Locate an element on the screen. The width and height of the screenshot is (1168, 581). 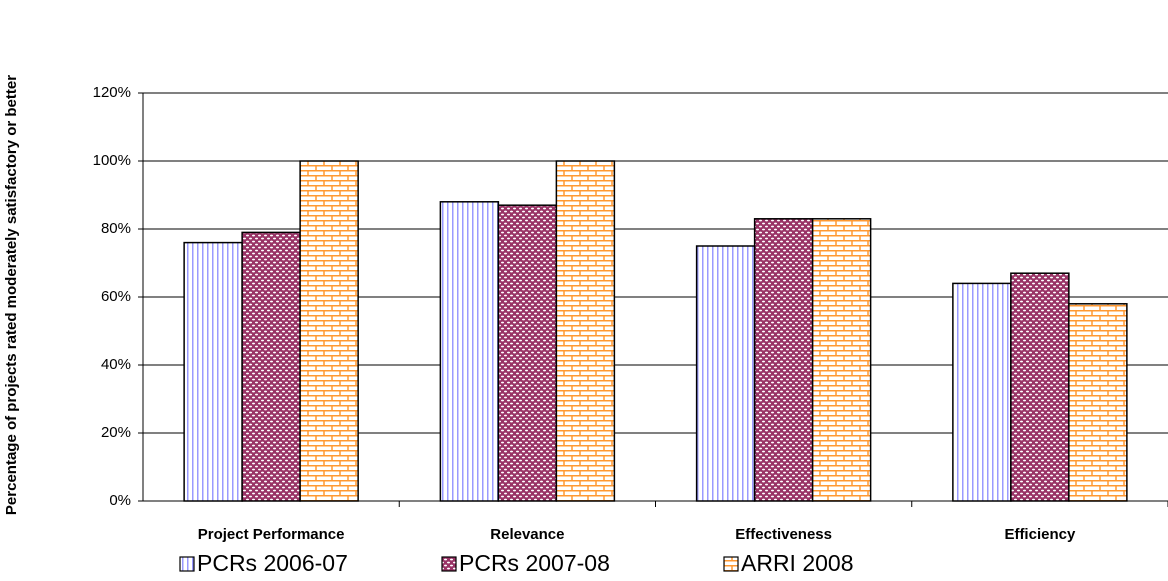
y-tick-label: 40% is located at coordinates (116, 364).